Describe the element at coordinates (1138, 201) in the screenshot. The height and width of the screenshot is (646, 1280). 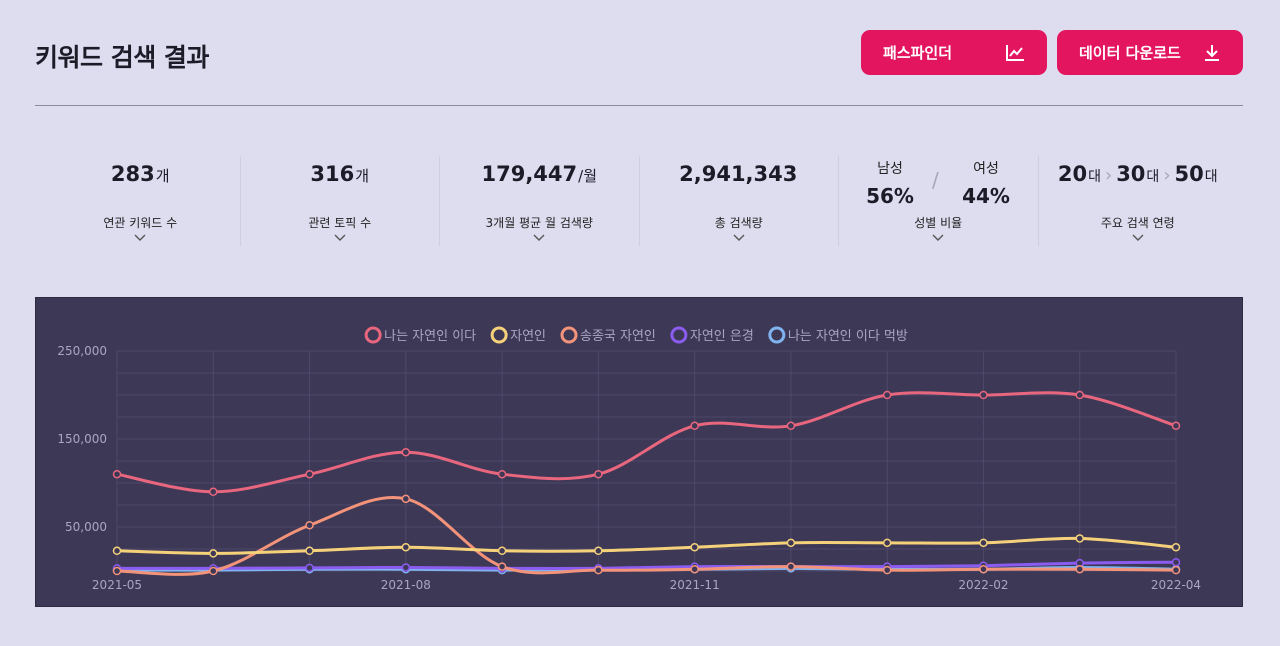
I see `stat-age-groups: 20 대 › 30 대 › 50 대 주요 검색 연령` at that location.